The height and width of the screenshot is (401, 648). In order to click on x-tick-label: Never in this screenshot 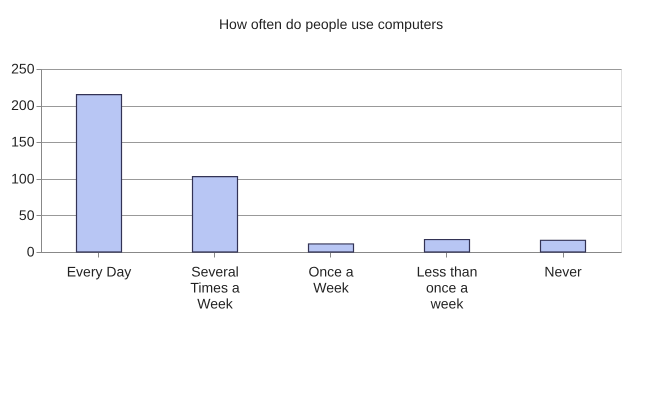, I will do `click(563, 272)`.